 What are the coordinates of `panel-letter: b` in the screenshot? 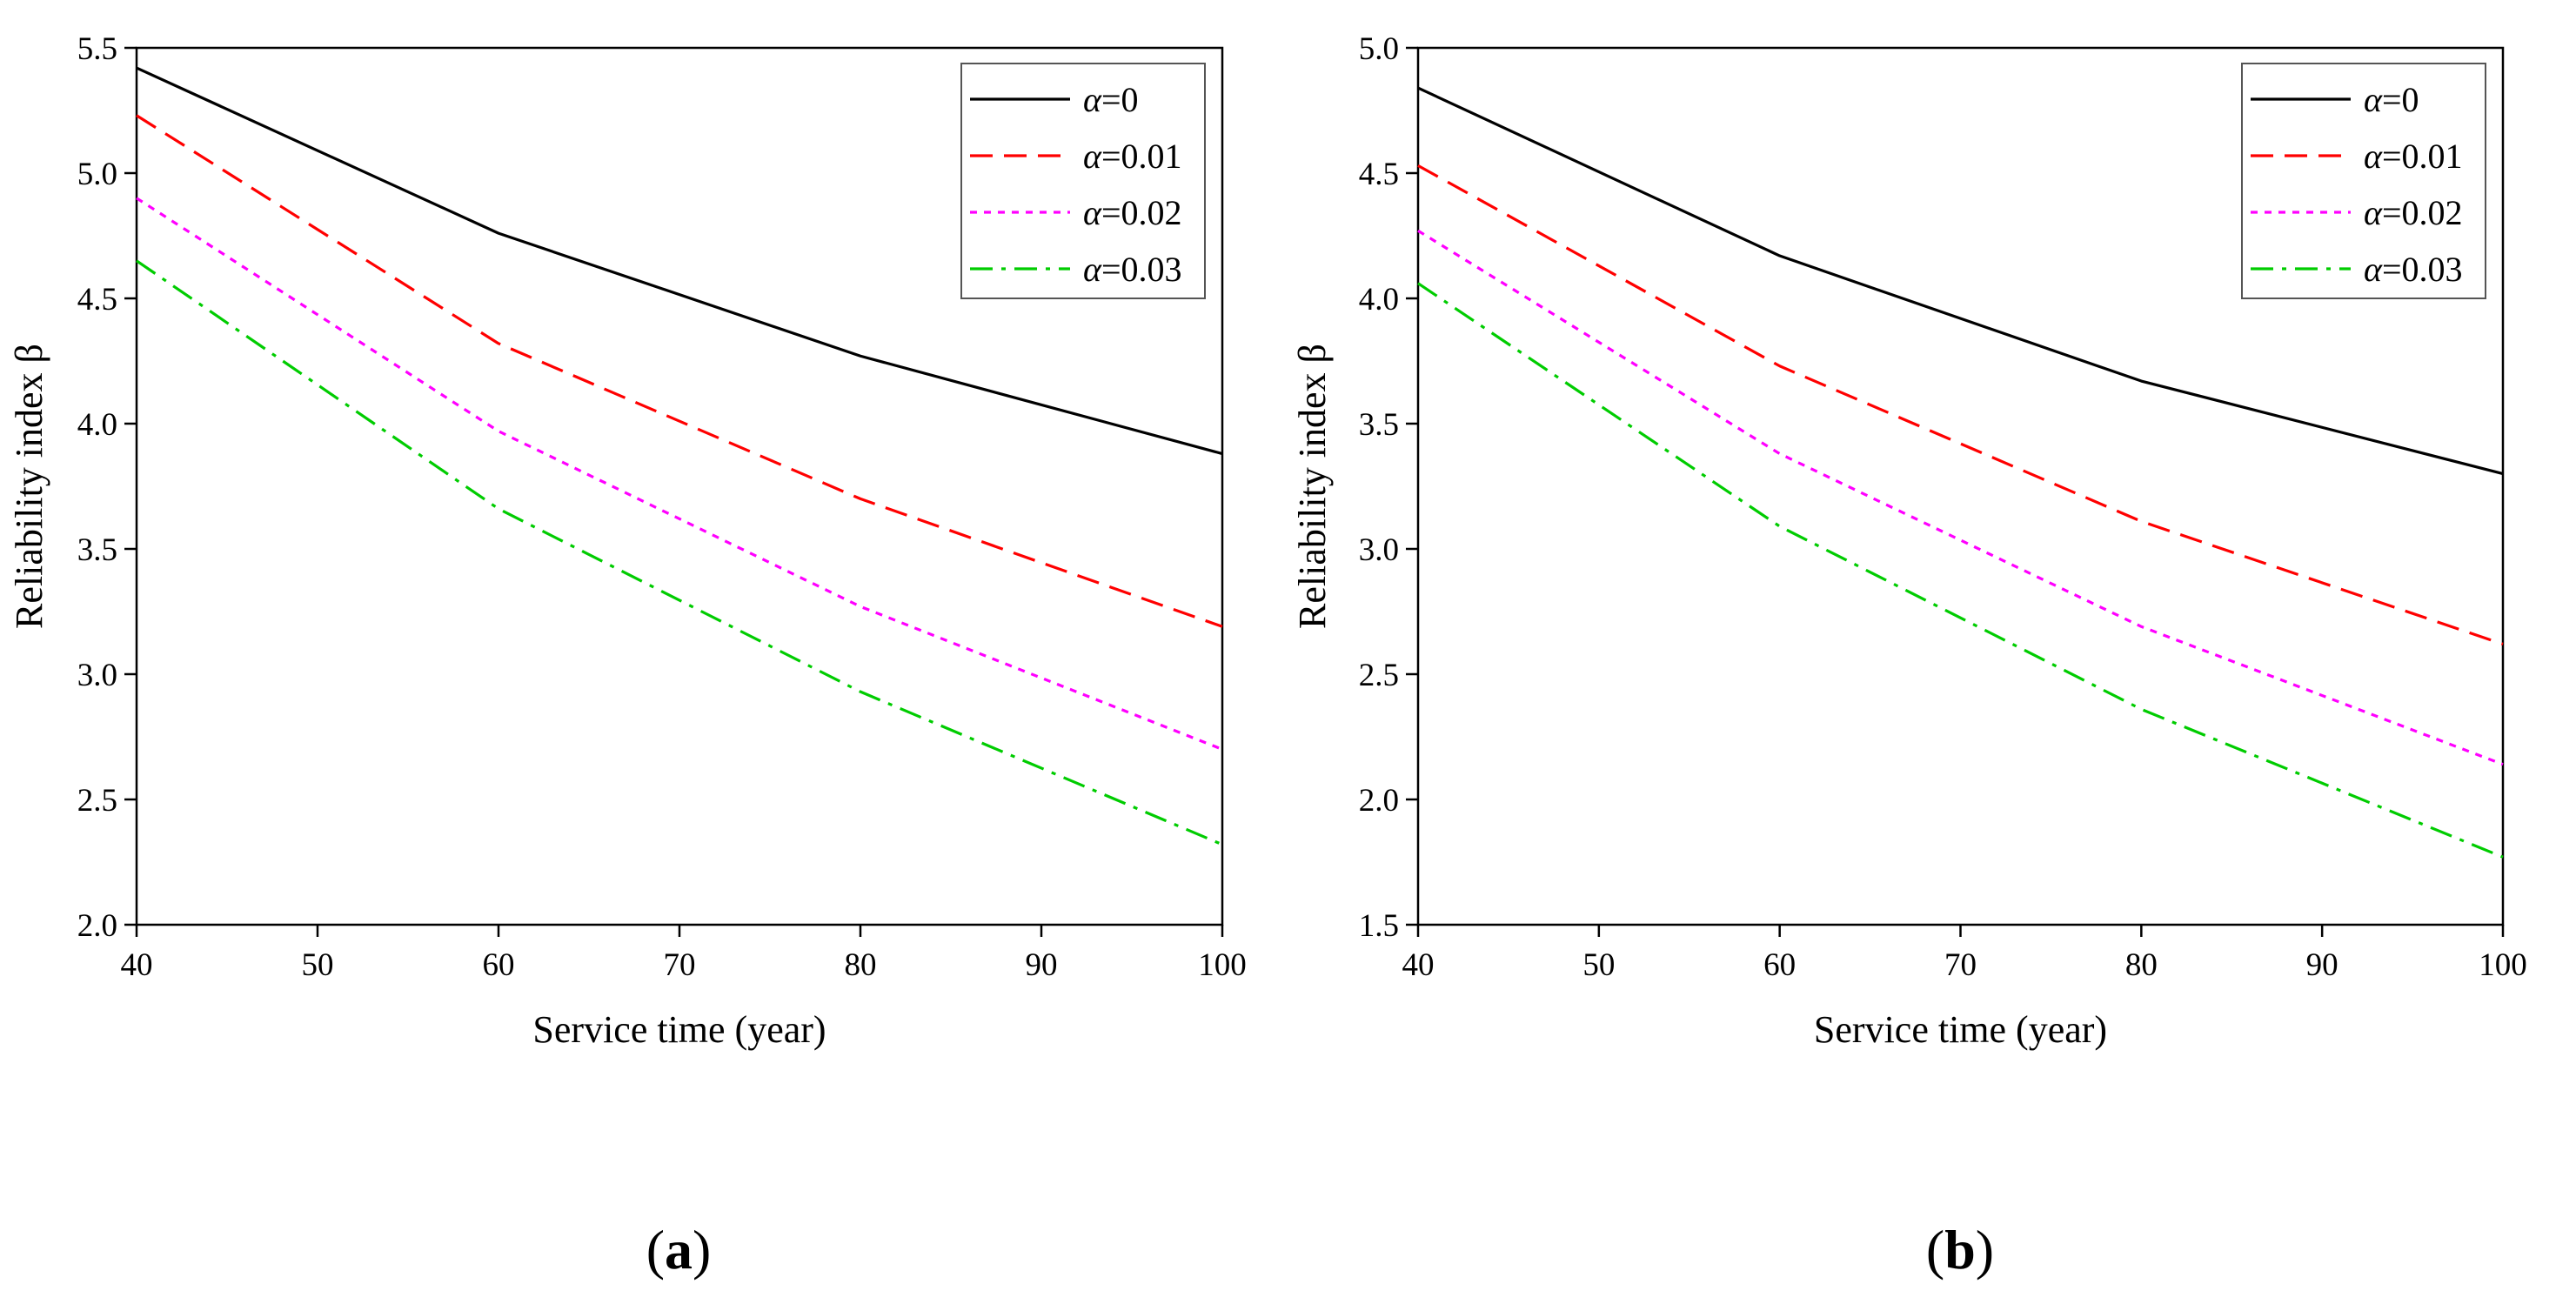 It's located at (1960, 1250).